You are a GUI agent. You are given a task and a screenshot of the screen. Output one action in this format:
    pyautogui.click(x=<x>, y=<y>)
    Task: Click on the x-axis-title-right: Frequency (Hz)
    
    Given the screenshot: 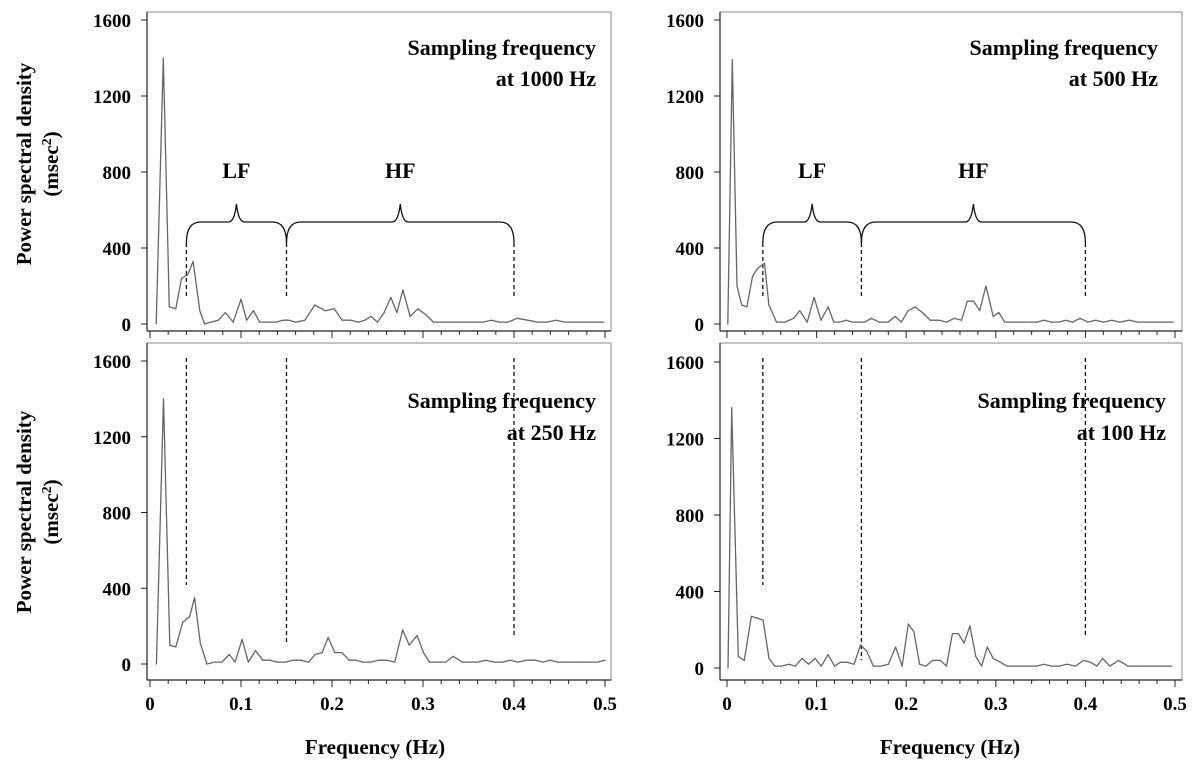 What is the action you would take?
    pyautogui.click(x=950, y=747)
    